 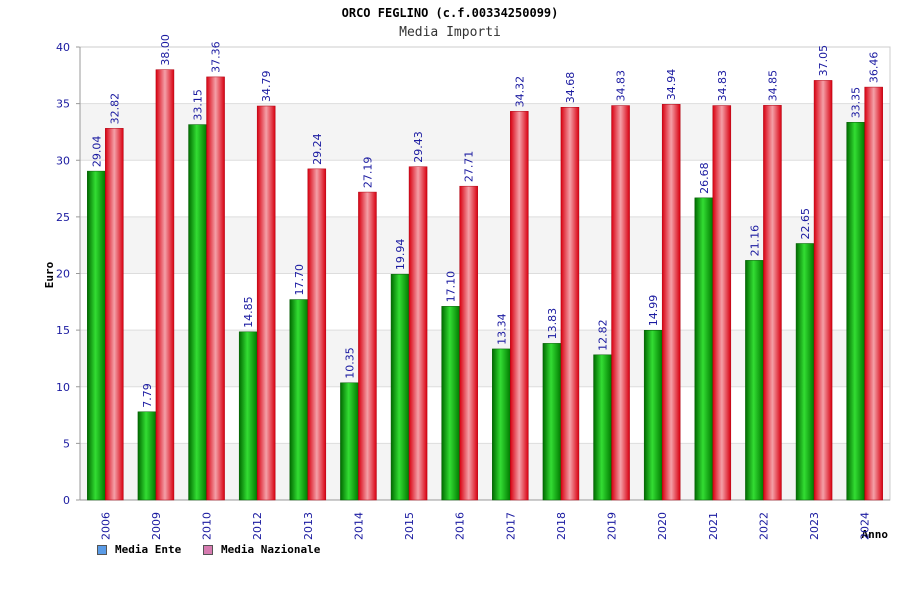 What do you see at coordinates (63, 104) in the screenshot?
I see `y-tick-label: 35` at bounding box center [63, 104].